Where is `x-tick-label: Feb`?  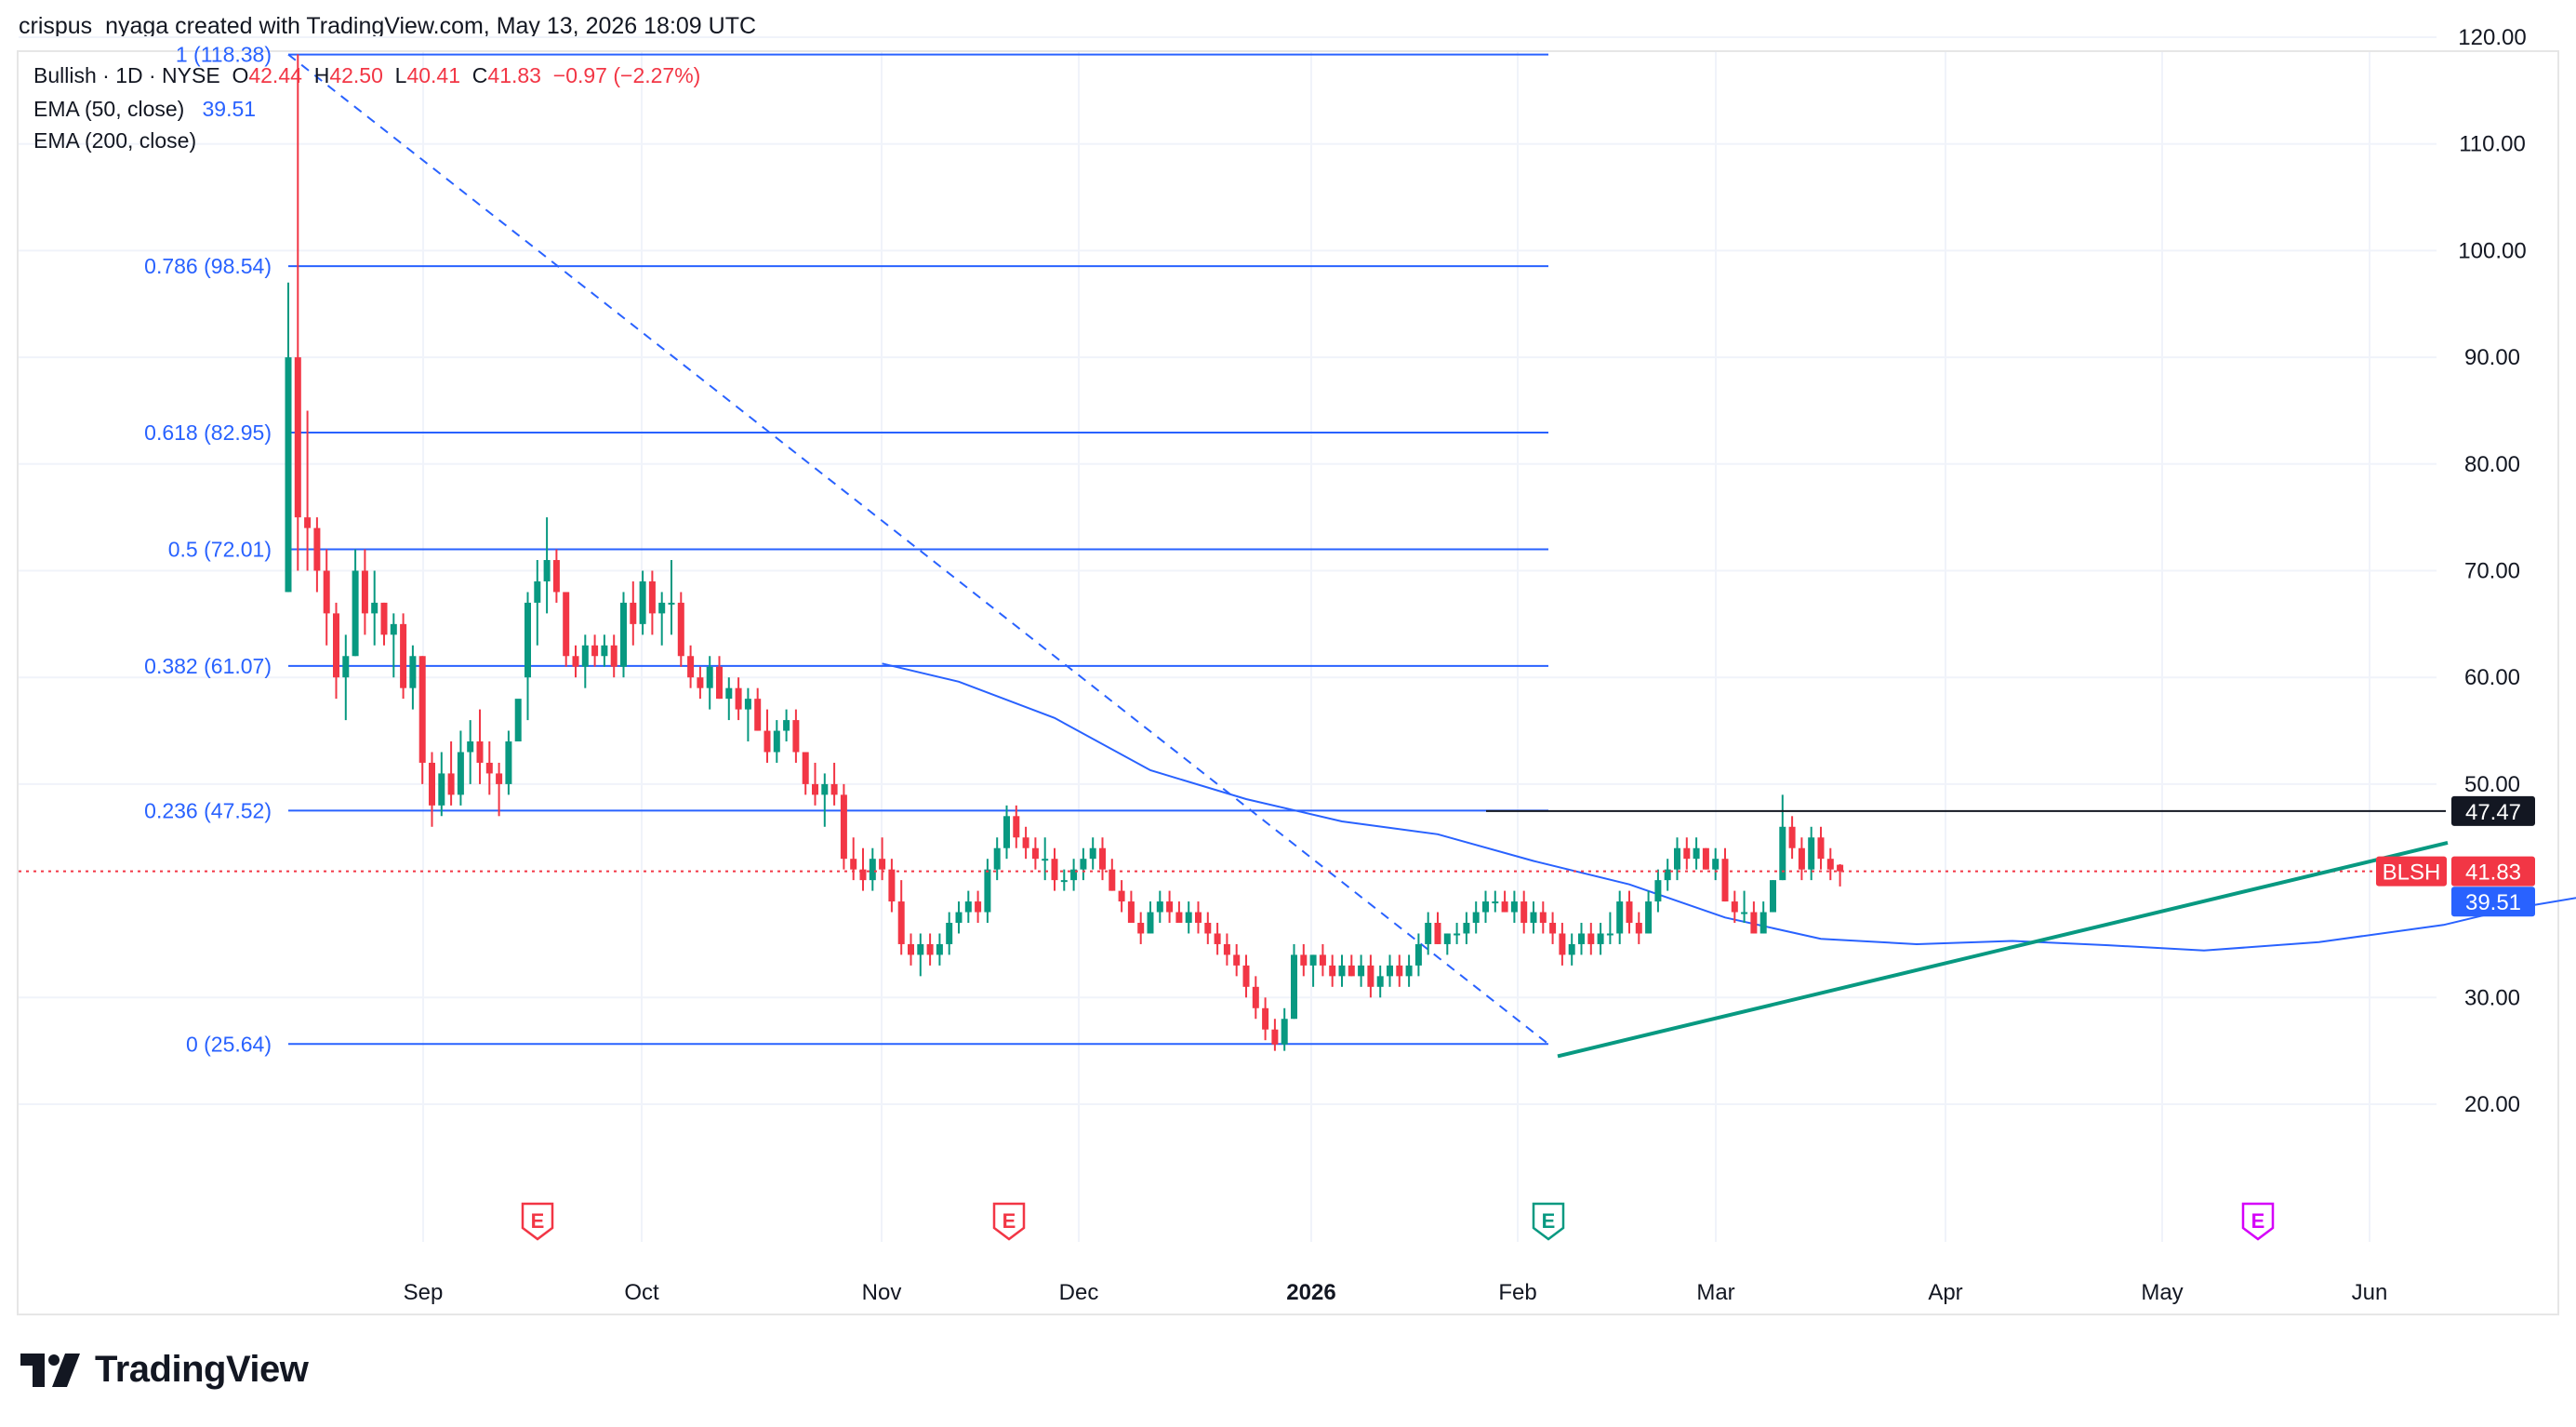 x-tick-label: Feb is located at coordinates (1517, 1292).